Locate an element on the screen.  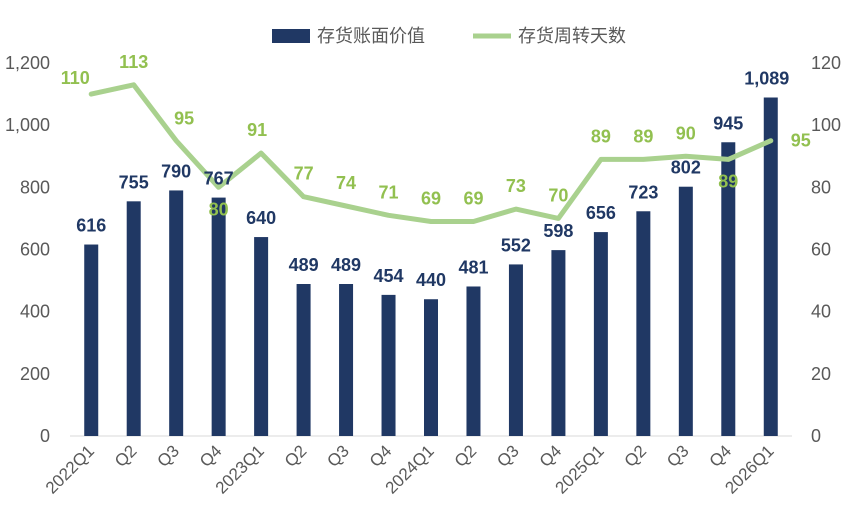
line-value-label: 73 is located at coordinates (516, 186).